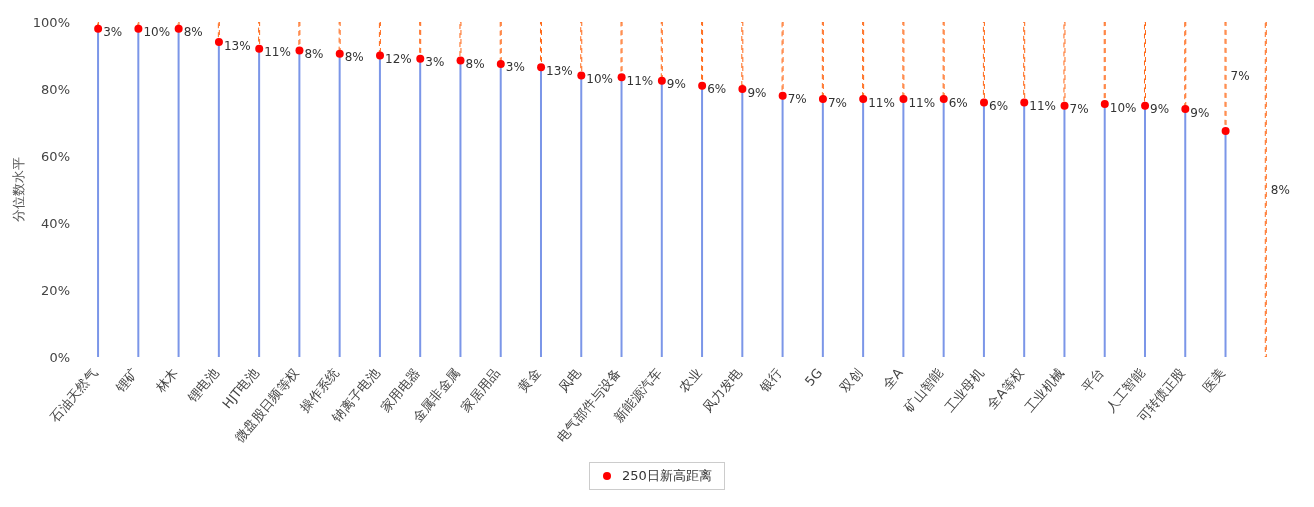 This screenshot has width=1314, height=507. I want to click on bar, so click(1265, 189).